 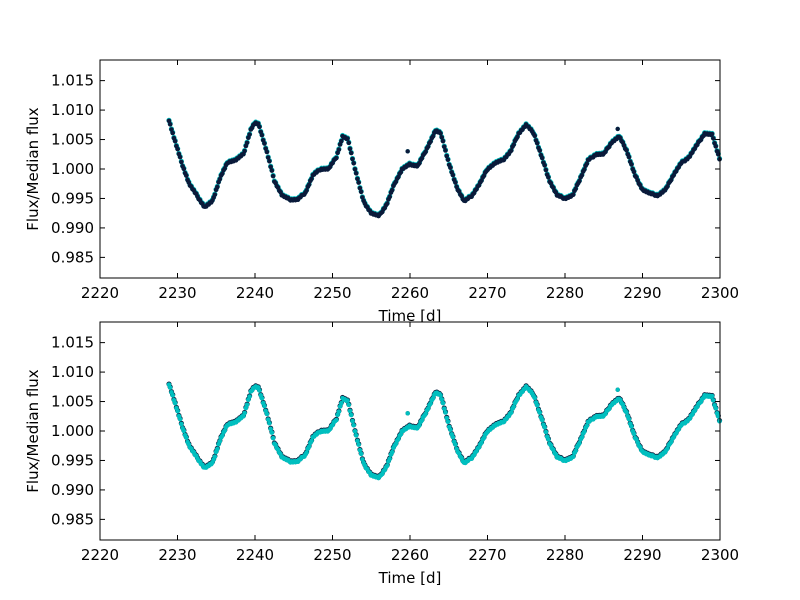 I want to click on y-tick-label: 1.015, so click(x=72, y=343).